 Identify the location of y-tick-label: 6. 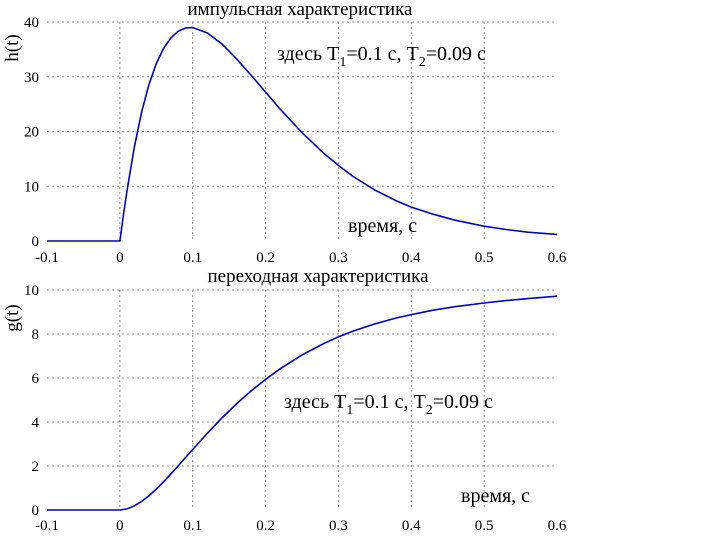
(36, 379).